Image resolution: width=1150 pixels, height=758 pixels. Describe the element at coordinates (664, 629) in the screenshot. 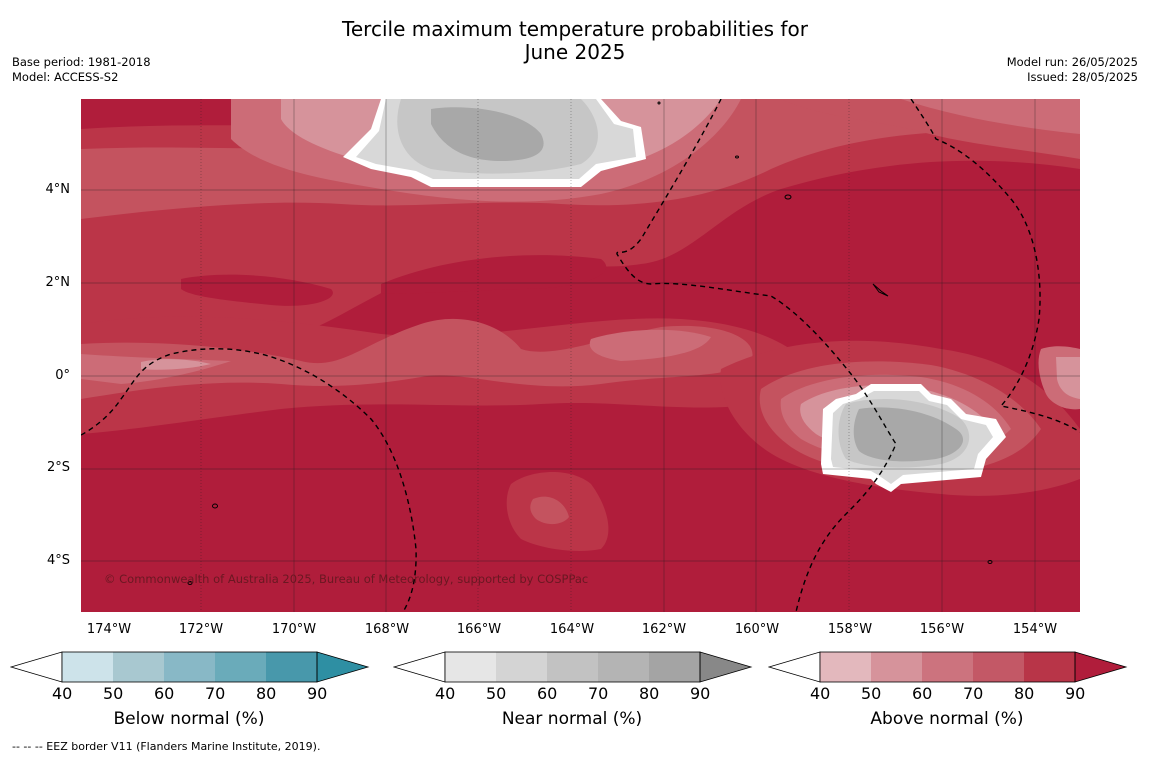

I see `lon-label-162w: 162°W` at that location.